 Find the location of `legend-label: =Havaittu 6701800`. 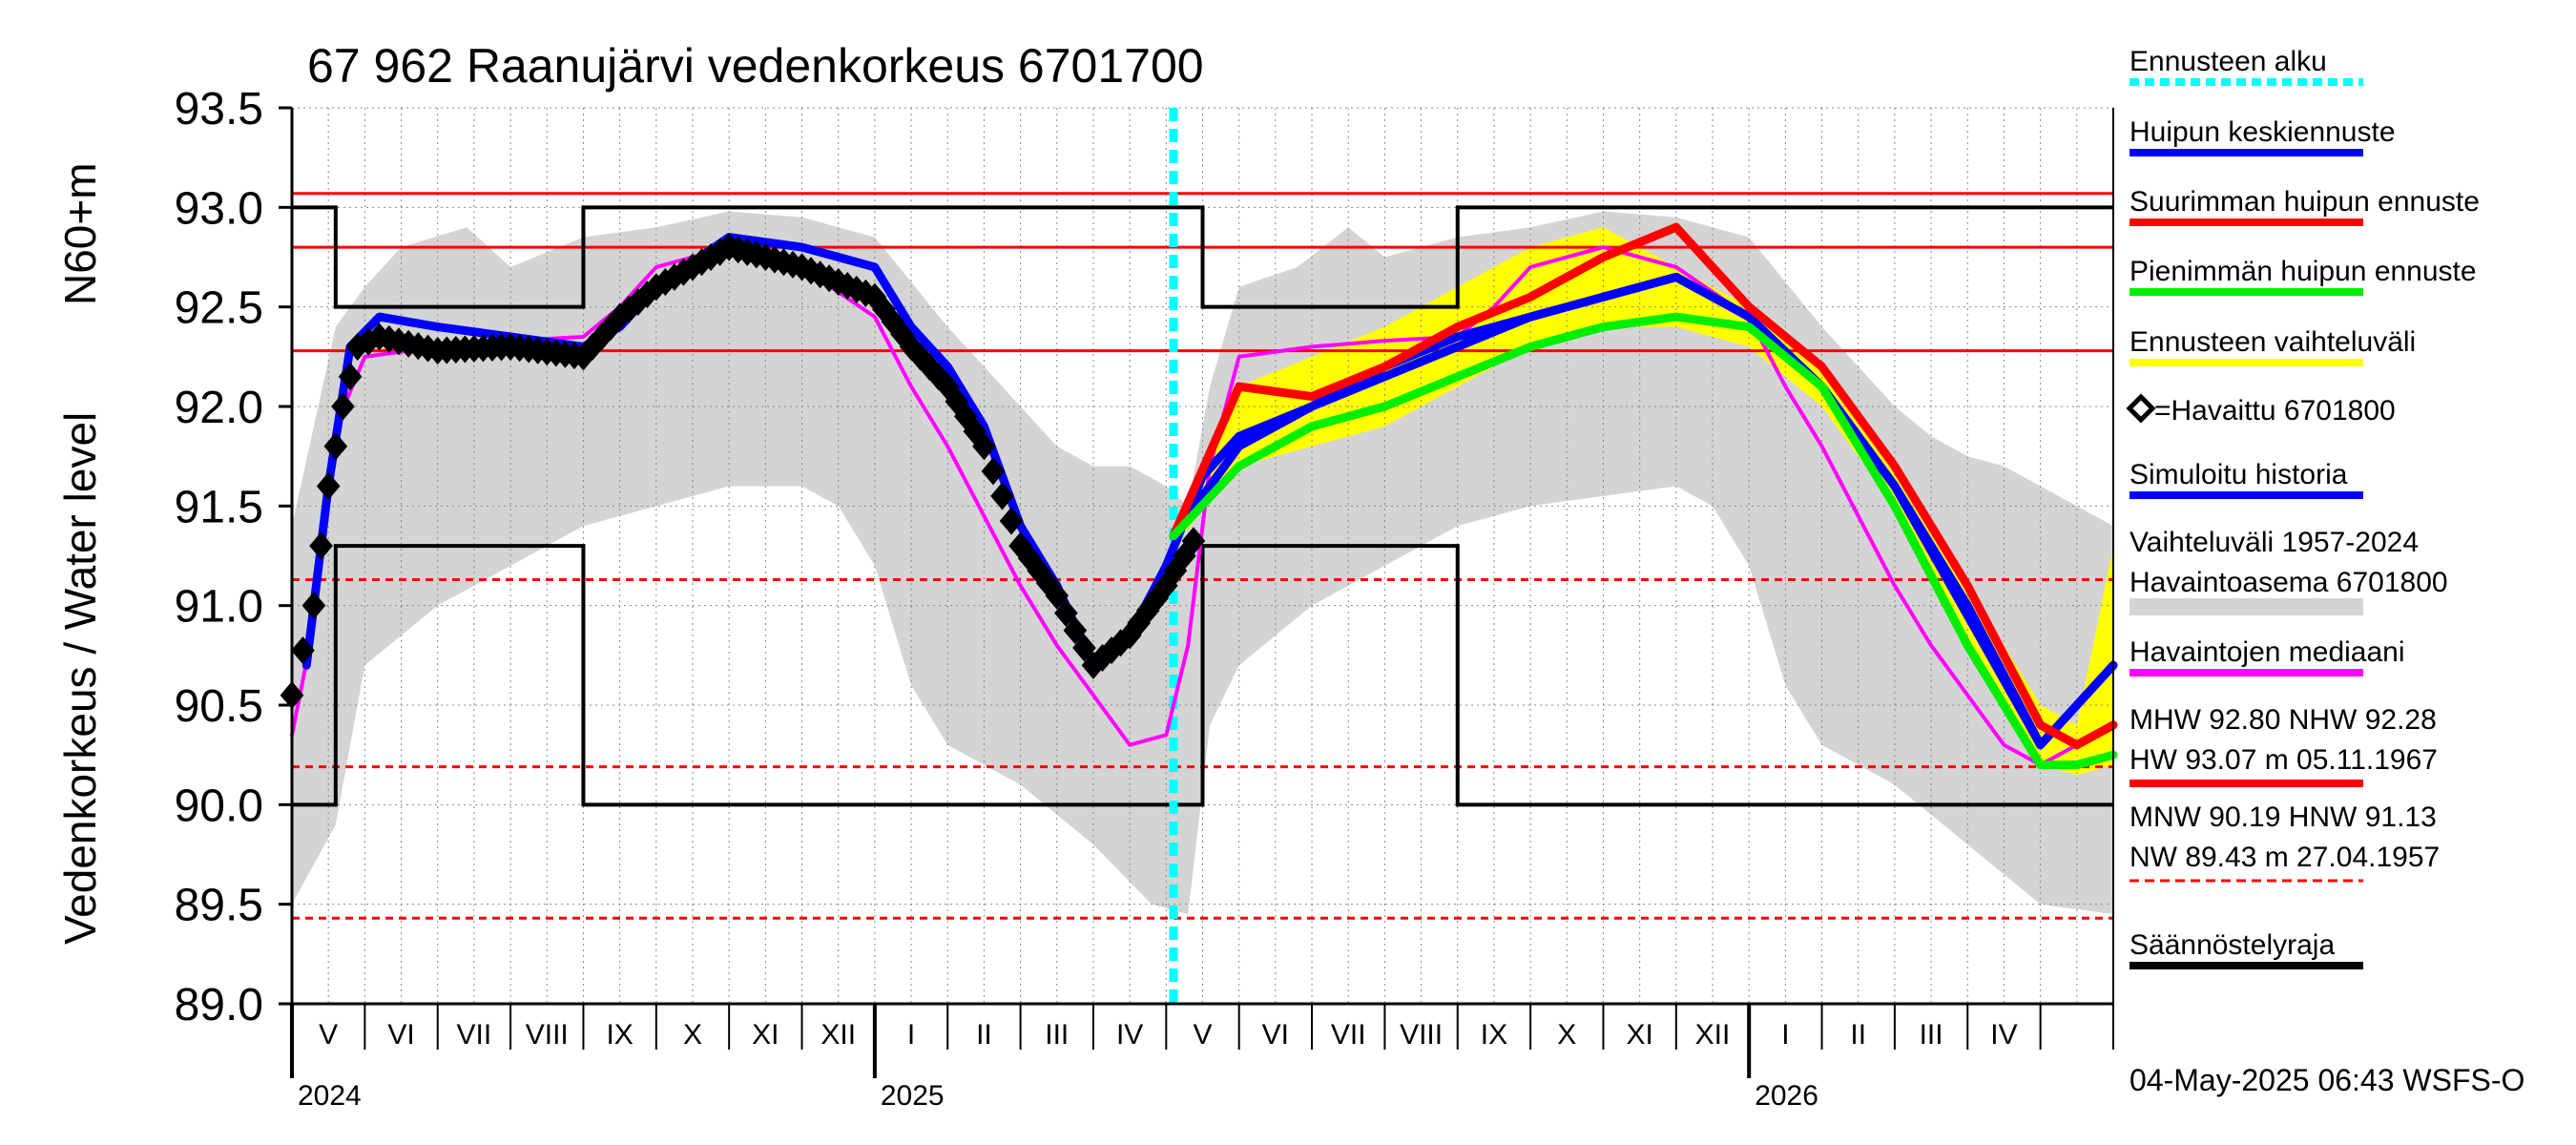

legend-label: =Havaittu 6701800 is located at coordinates (2275, 411).